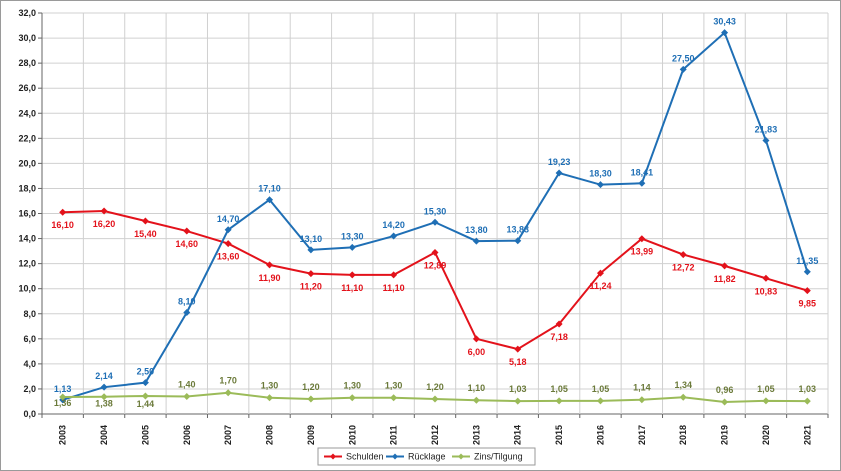 This screenshot has height=471, width=841. Describe the element at coordinates (600, 174) in the screenshot. I see `data-label: 18,30` at that location.